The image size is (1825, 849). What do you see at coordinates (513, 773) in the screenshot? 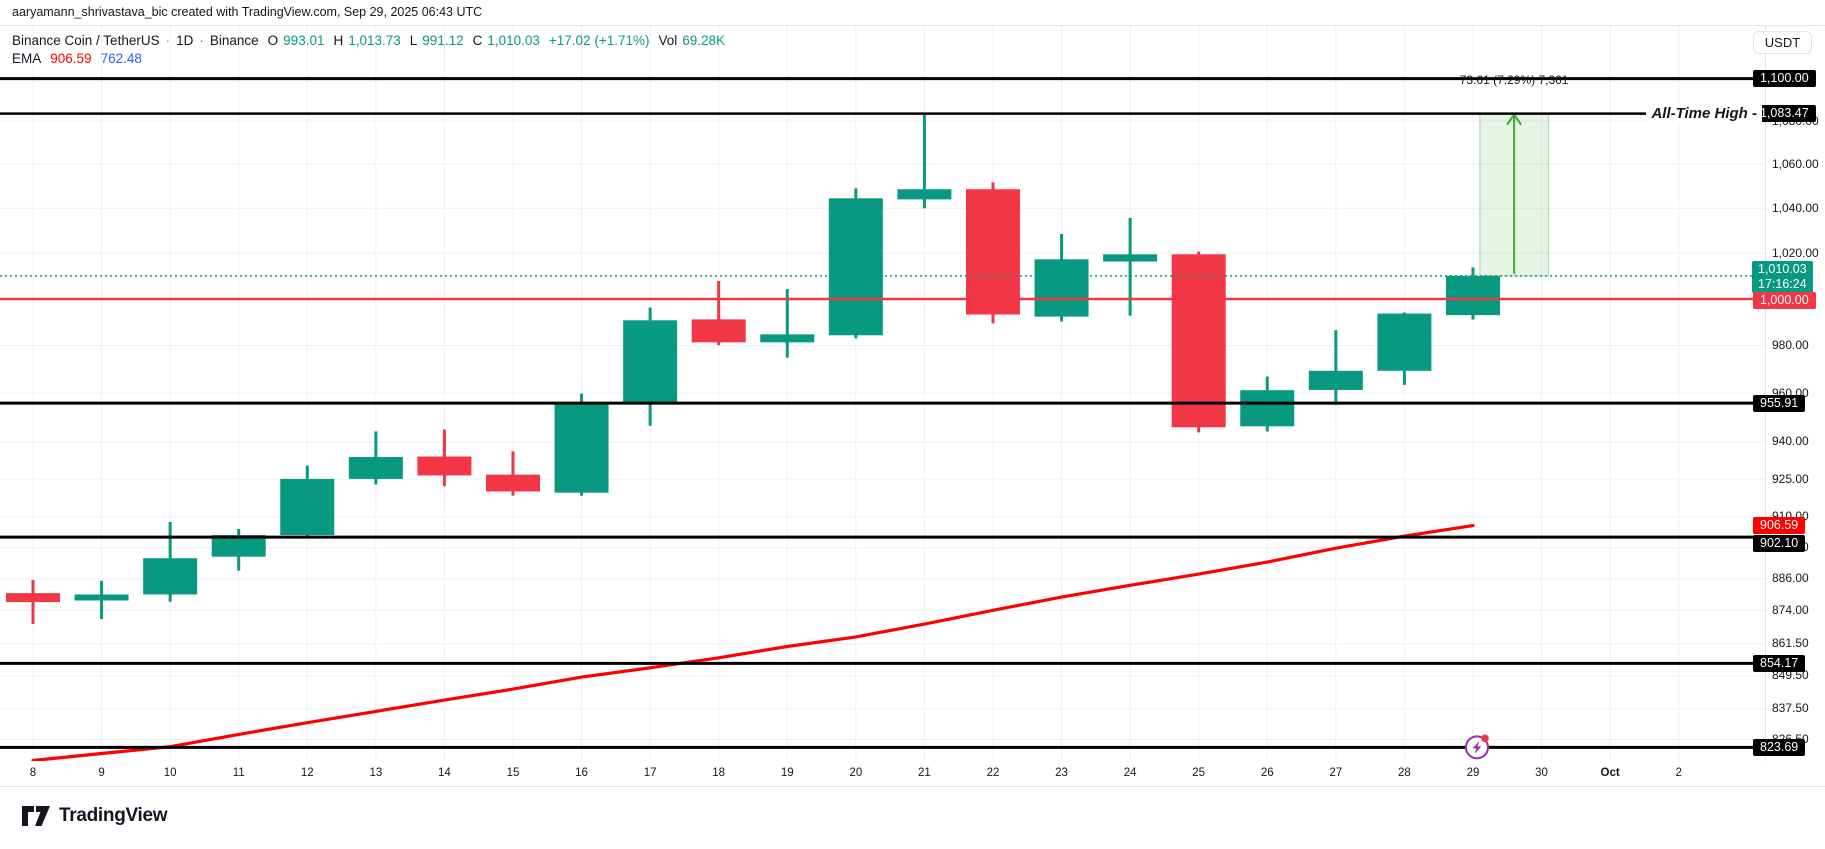
I see `time-axis-label: 15` at bounding box center [513, 773].